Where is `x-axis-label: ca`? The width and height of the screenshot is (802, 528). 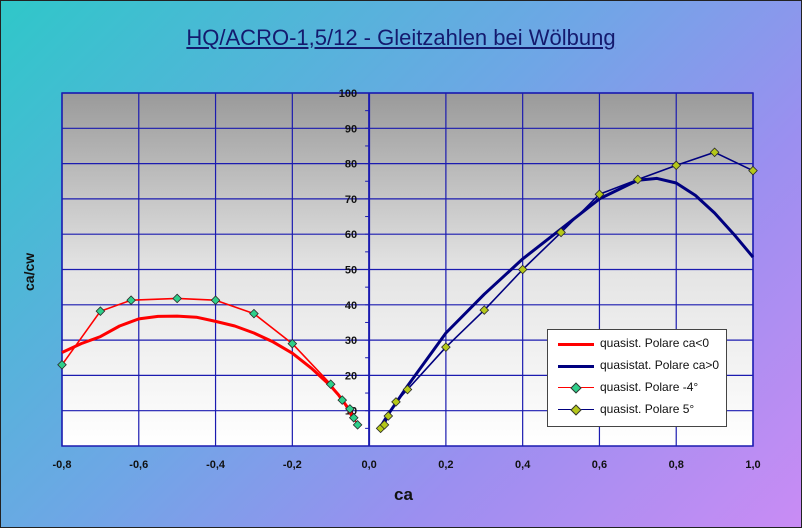 x-axis-label: ca is located at coordinates (403, 494).